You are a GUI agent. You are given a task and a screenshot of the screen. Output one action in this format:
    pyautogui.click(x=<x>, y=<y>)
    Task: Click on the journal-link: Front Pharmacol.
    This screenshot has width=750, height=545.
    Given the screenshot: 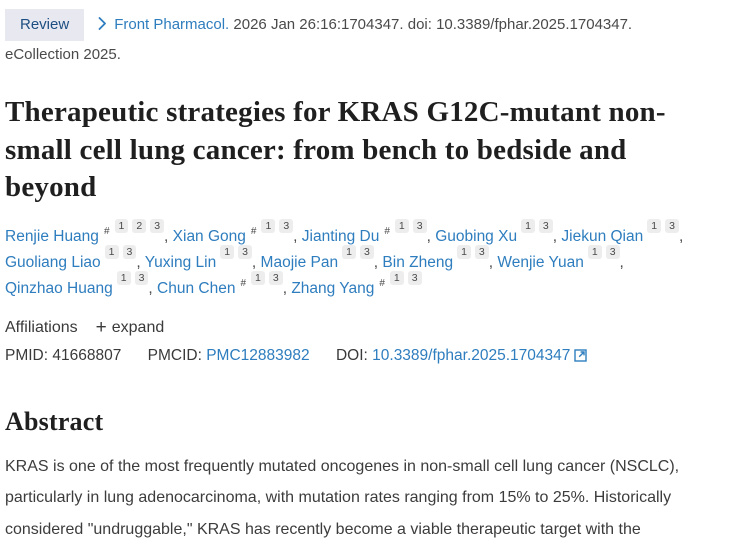 What is the action you would take?
    pyautogui.click(x=172, y=24)
    